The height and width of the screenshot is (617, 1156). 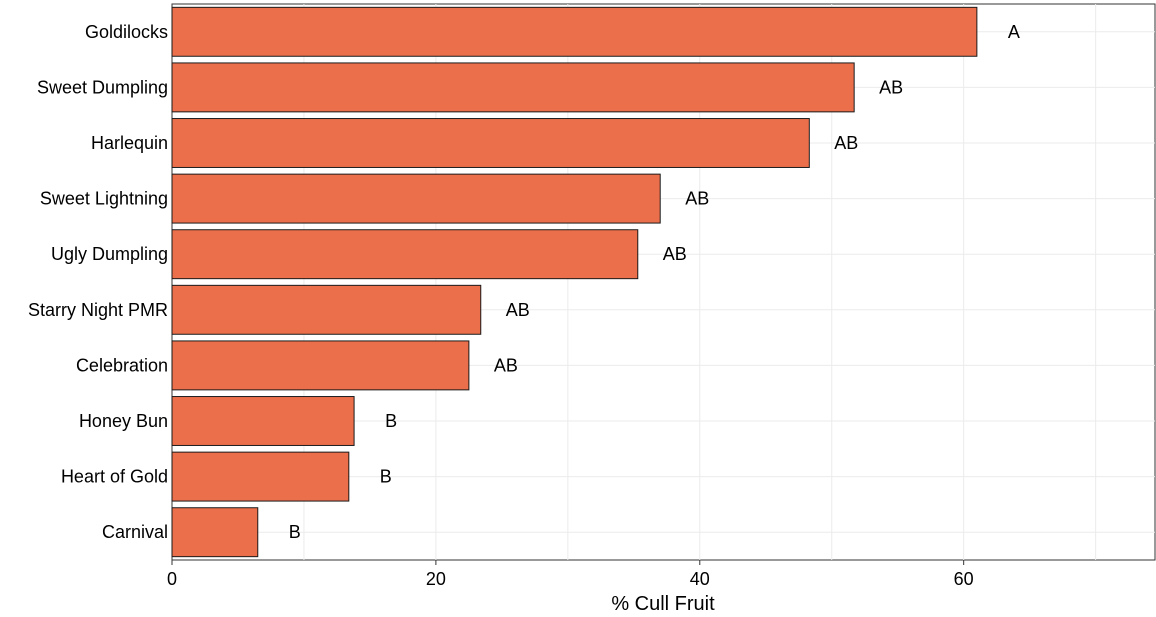 What do you see at coordinates (1014, 32) in the screenshot?
I see `significance-letter: A` at bounding box center [1014, 32].